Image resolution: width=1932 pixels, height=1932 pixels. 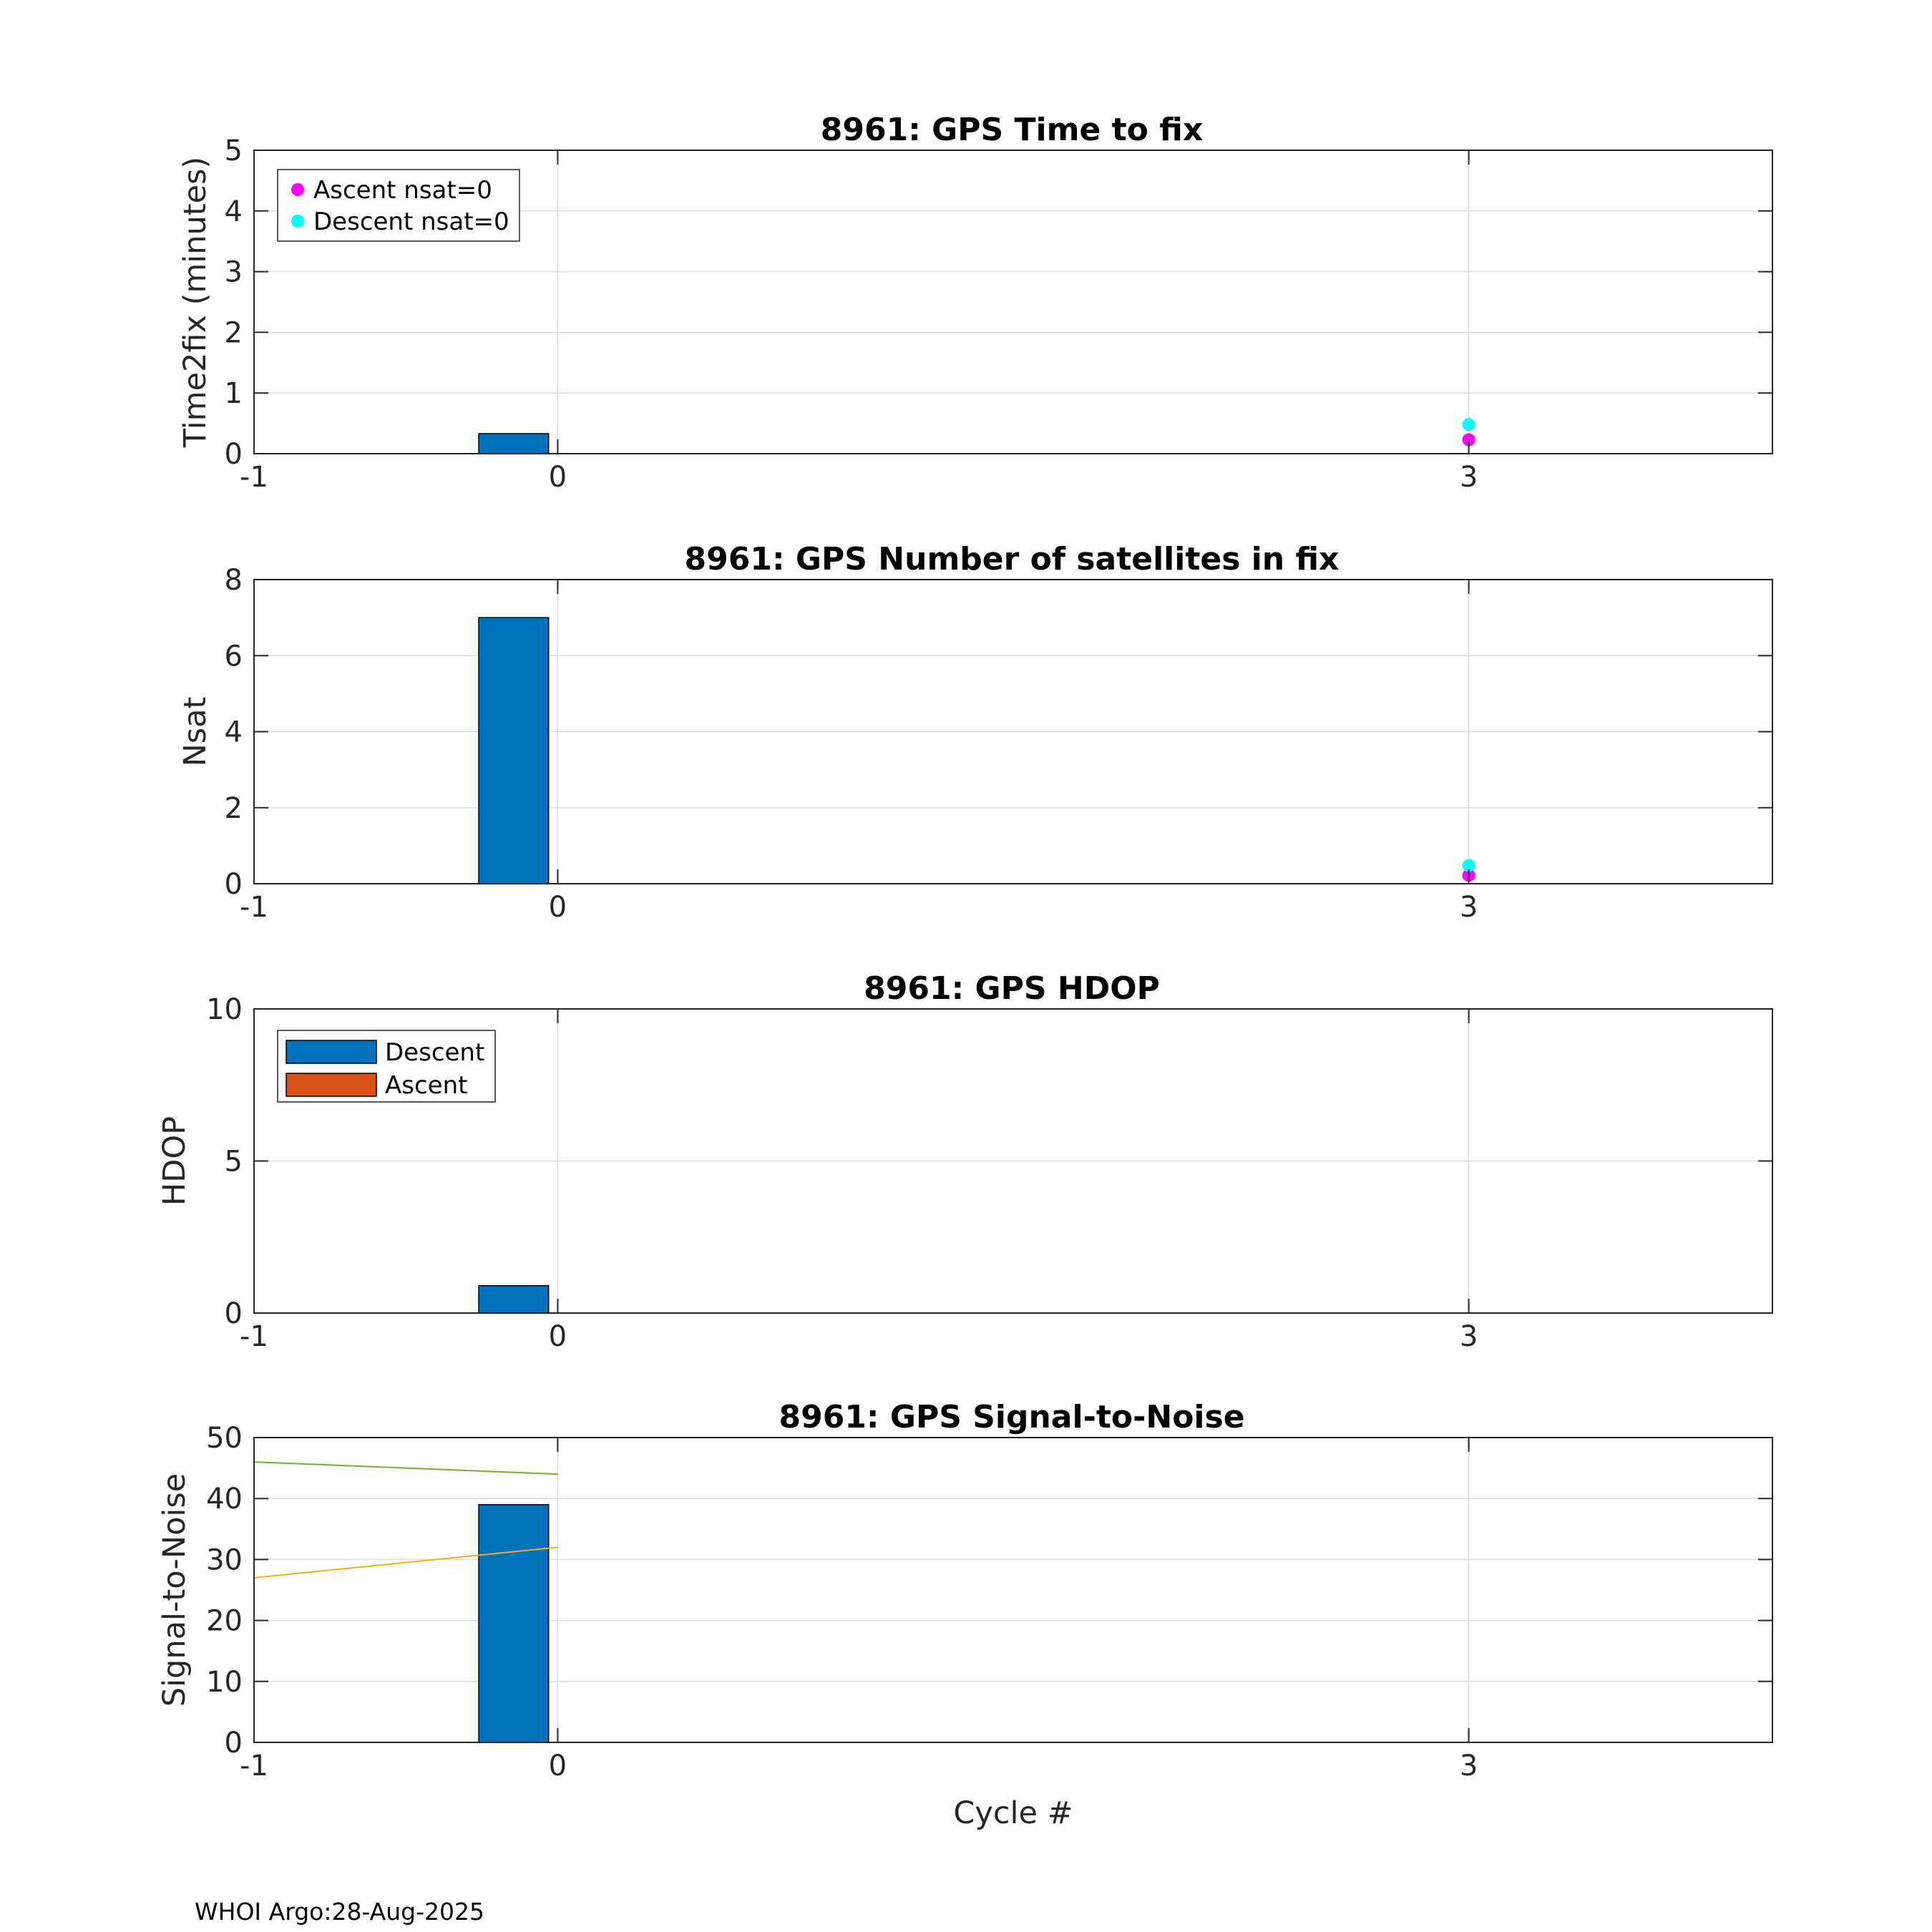 I want to click on line-snr-green, so click(x=405, y=1468).